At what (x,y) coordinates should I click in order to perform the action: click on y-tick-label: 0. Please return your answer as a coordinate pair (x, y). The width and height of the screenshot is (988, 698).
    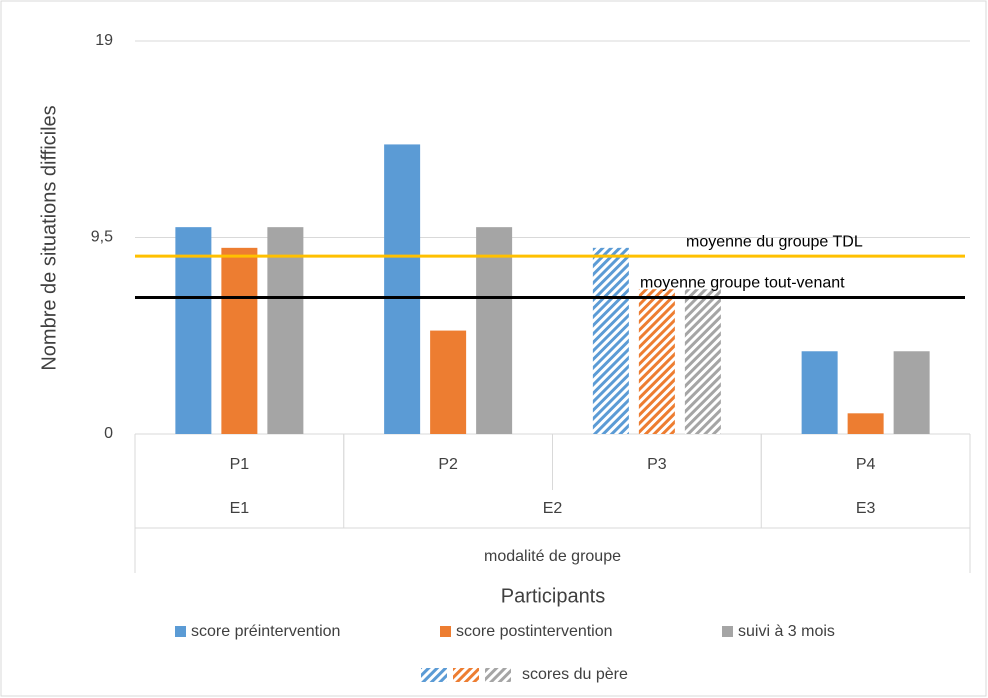
    Looking at the image, I should click on (108, 433).